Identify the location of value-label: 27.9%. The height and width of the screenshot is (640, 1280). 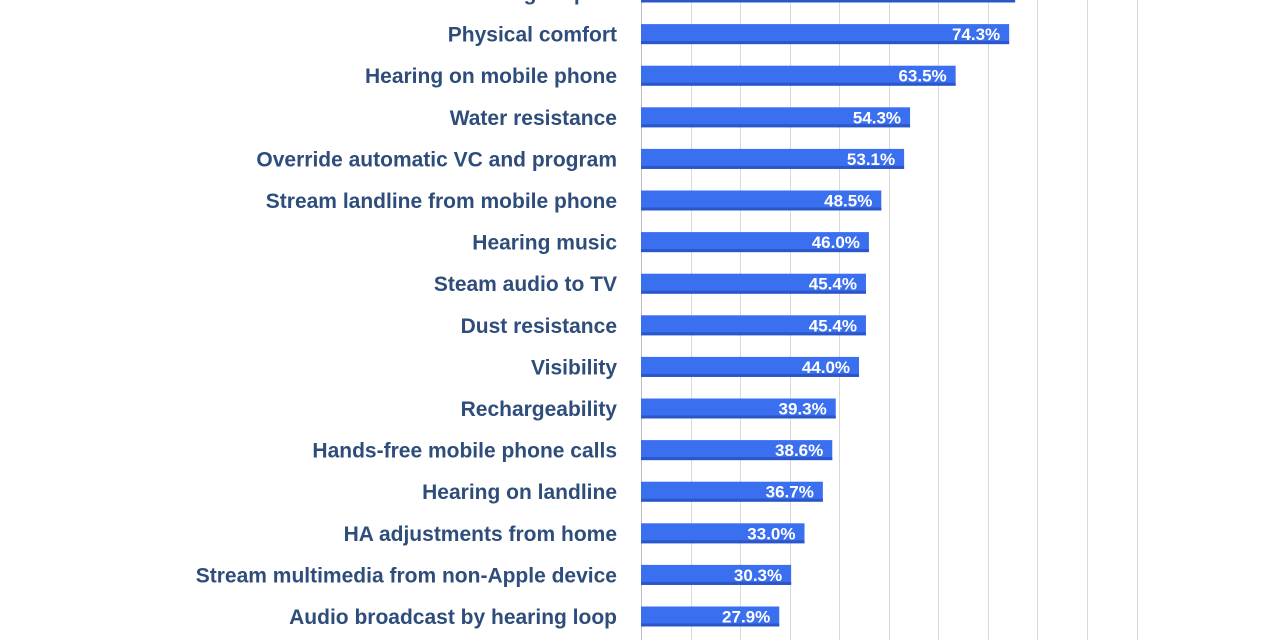
(746, 617).